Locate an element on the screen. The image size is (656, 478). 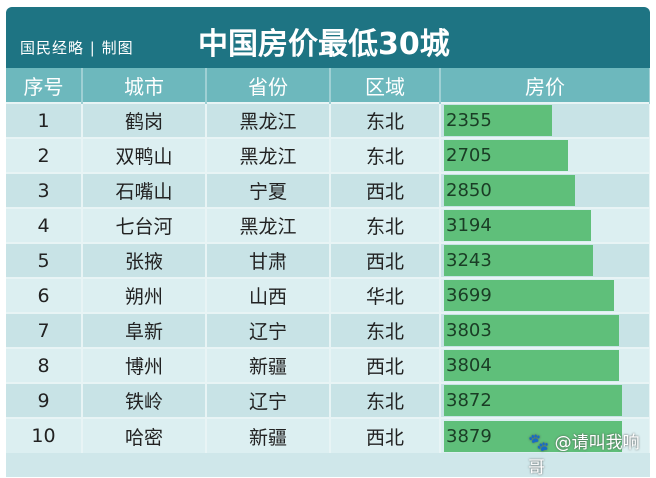
cell-city: 铁岭 is located at coordinates (144, 400).